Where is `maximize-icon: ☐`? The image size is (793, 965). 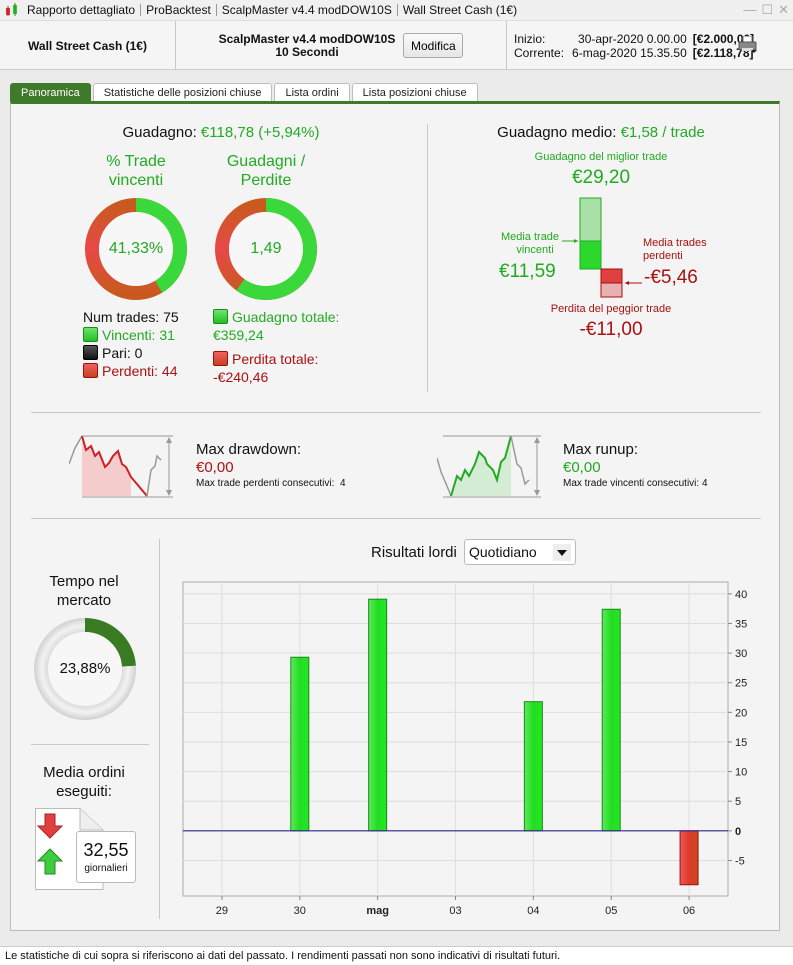 maximize-icon: ☐ is located at coordinates (767, 9).